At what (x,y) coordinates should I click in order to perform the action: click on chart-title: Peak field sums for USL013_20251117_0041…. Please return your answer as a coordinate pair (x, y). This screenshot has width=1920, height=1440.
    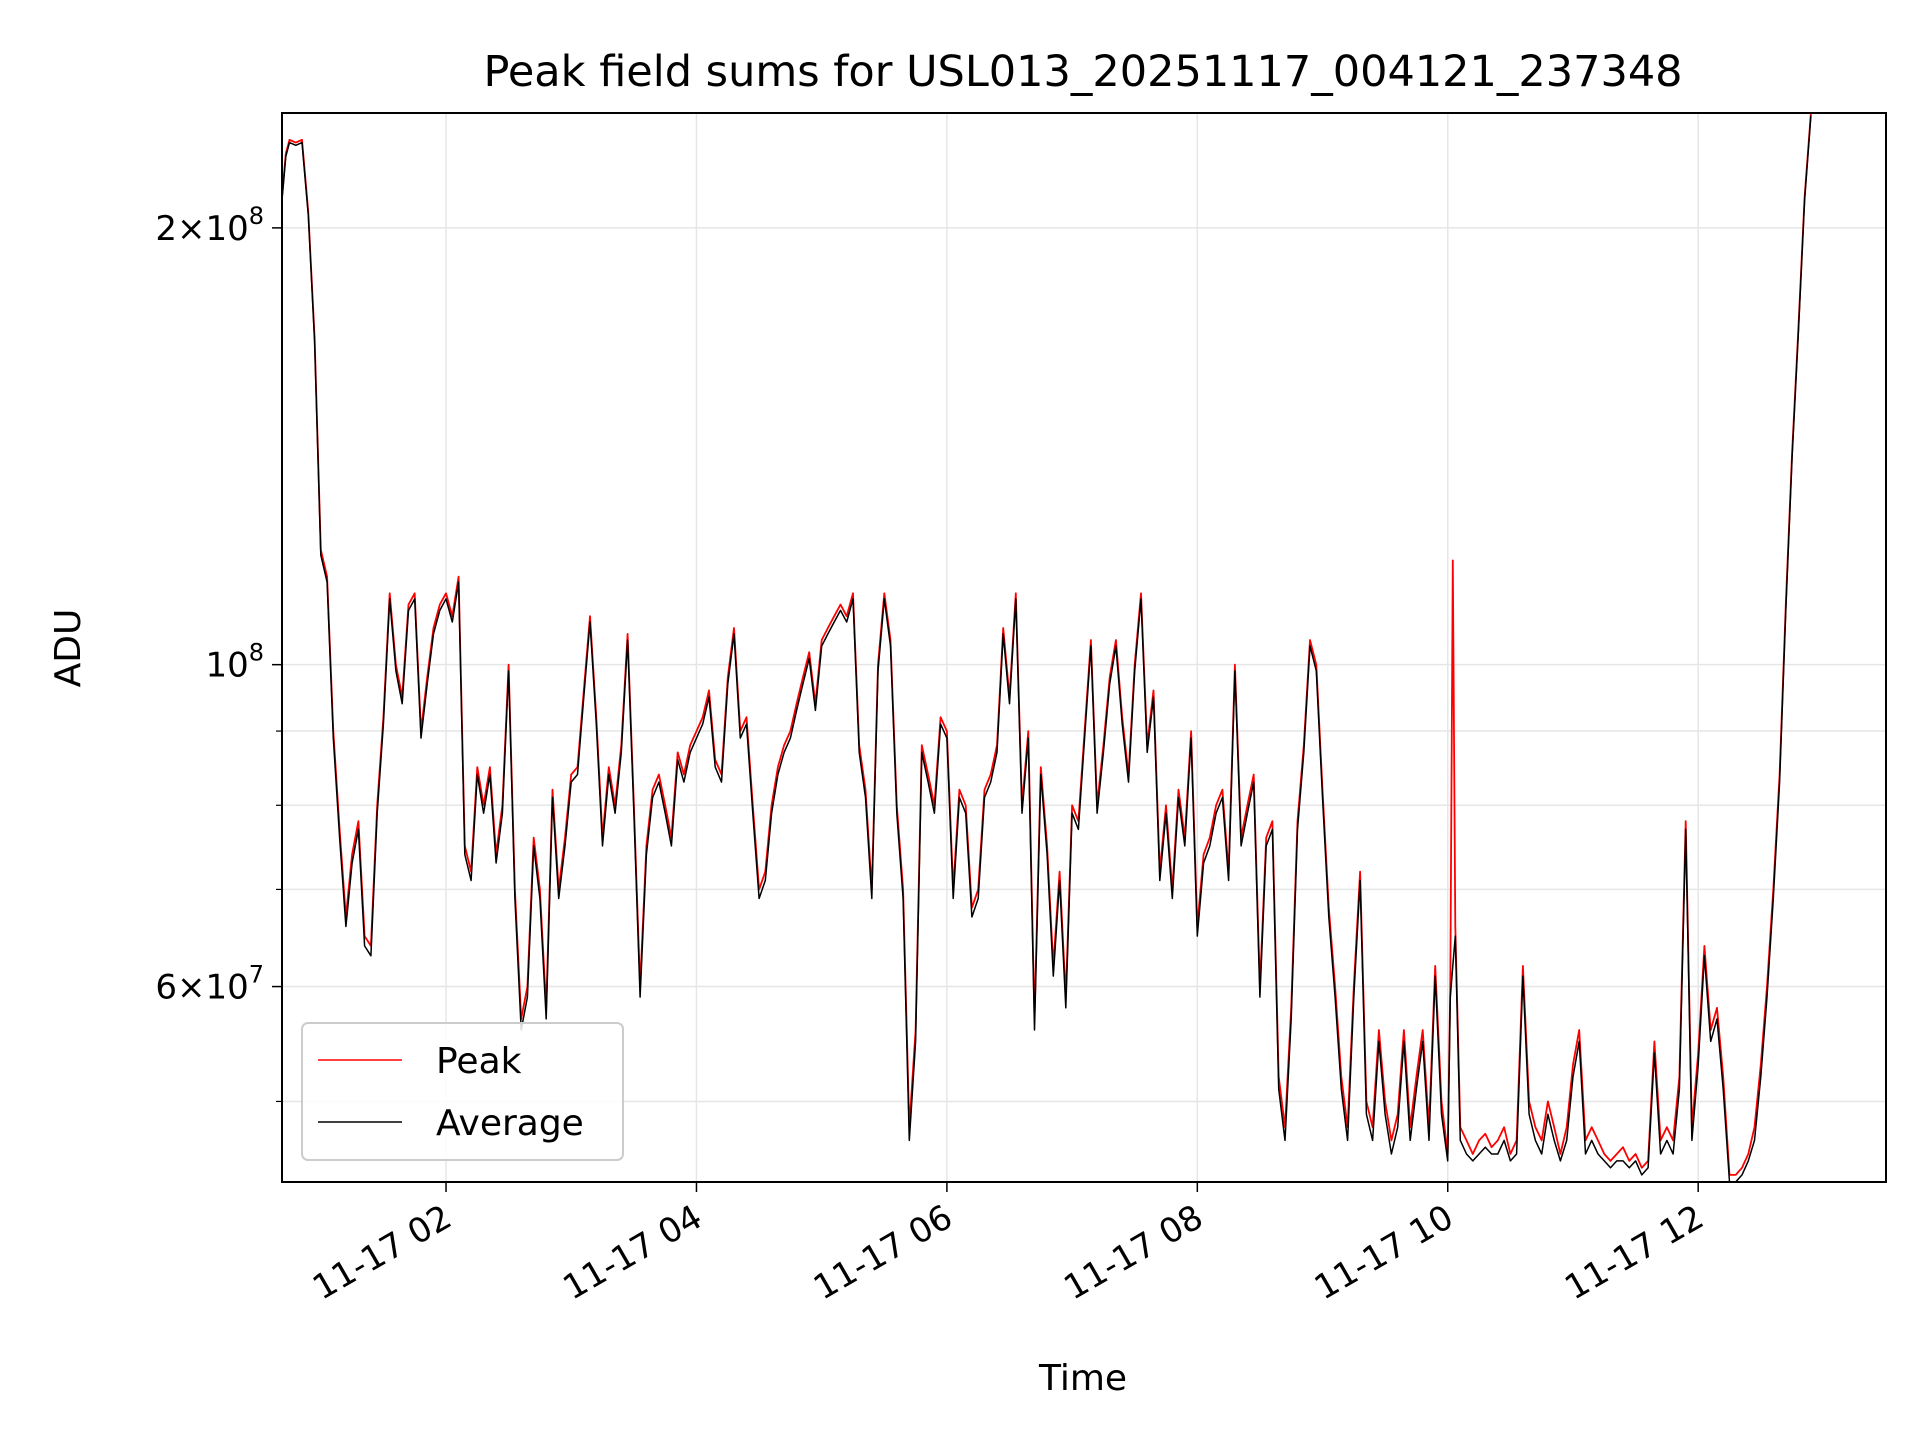
    Looking at the image, I should click on (1082, 72).